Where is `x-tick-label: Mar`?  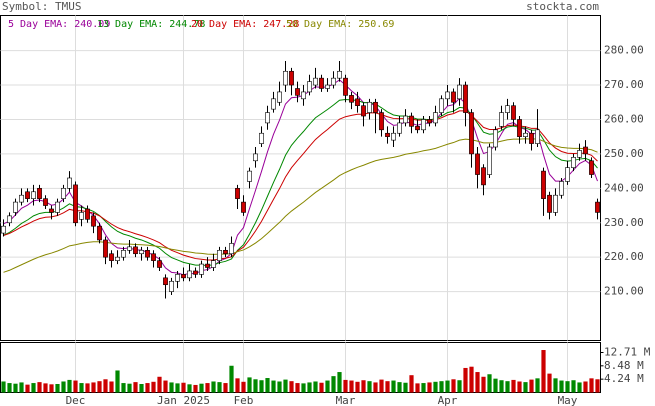 x-tick-label: Mar is located at coordinates (346, 400).